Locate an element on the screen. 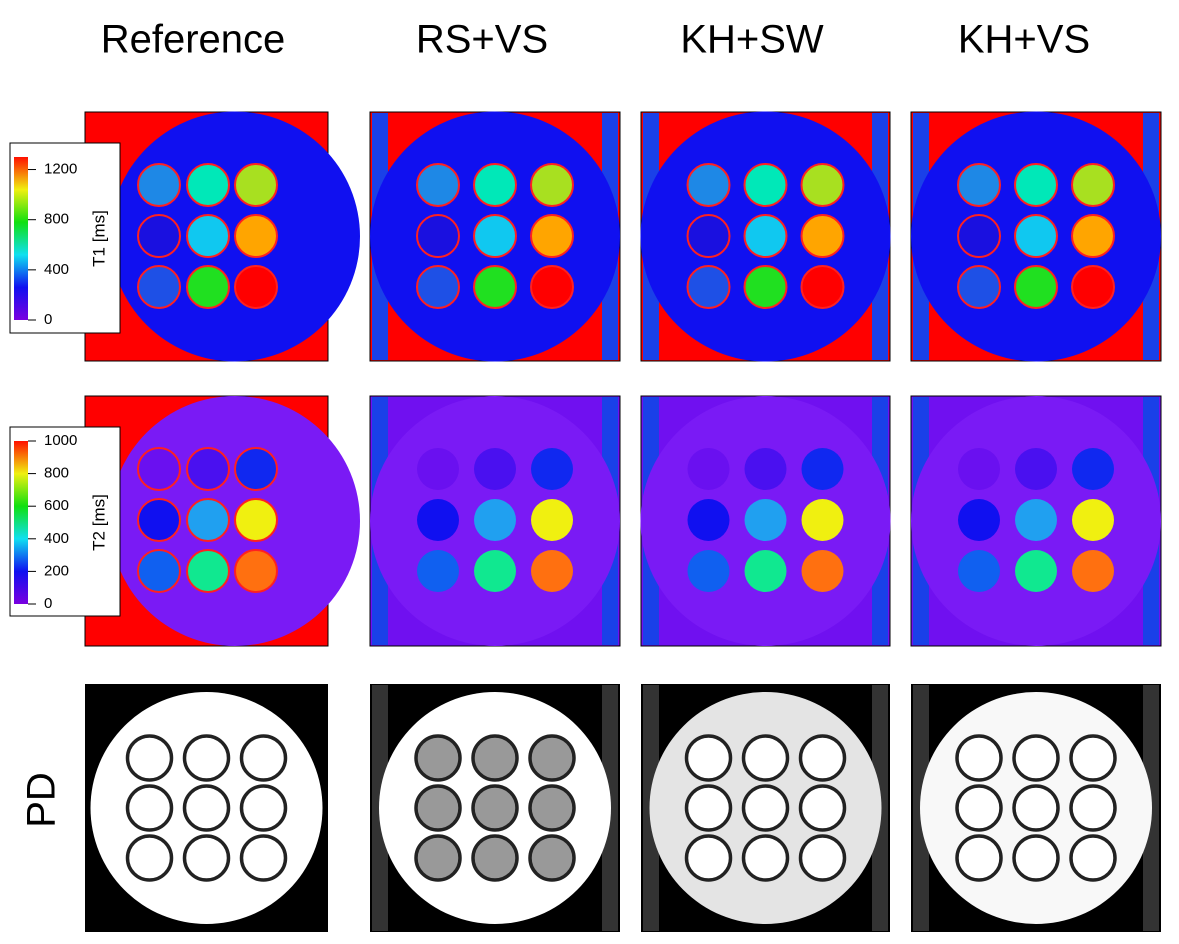 This screenshot has width=1179, height=944. column-title: KH+VS is located at coordinates (1024, 40).